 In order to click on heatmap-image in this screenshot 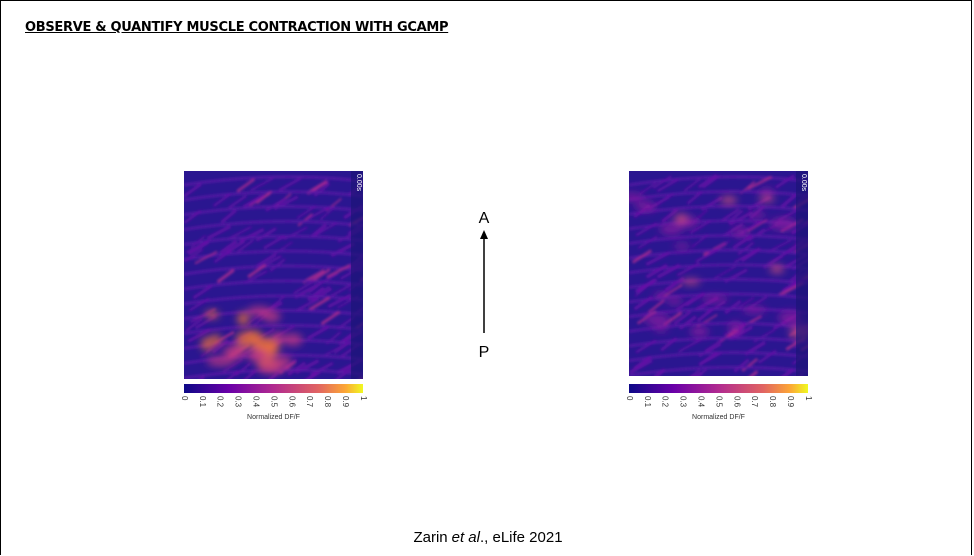, I will do `click(718, 273)`.